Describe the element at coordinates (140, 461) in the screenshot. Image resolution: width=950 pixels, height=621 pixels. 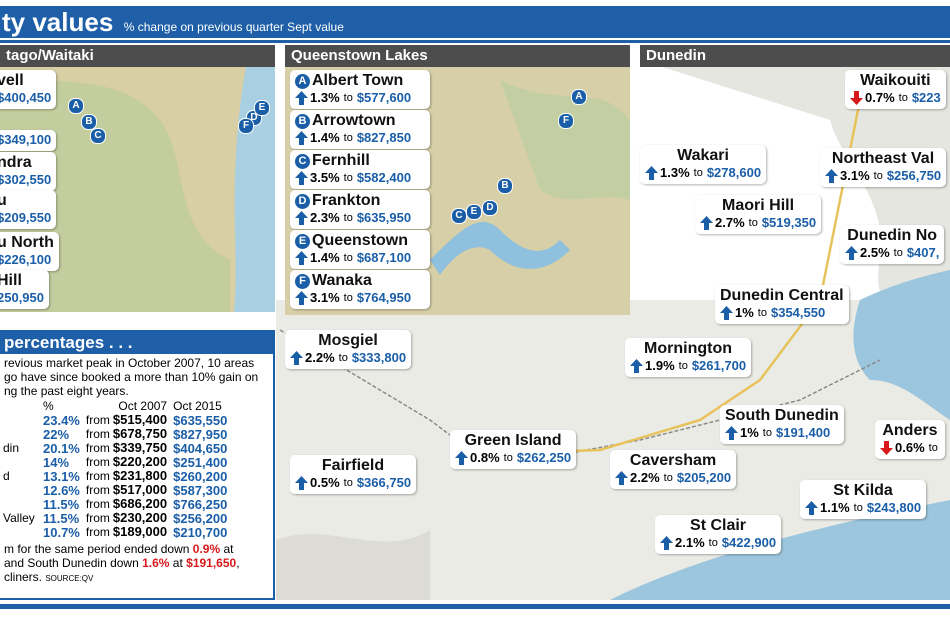
I see `oct-2007: $220,200` at that location.